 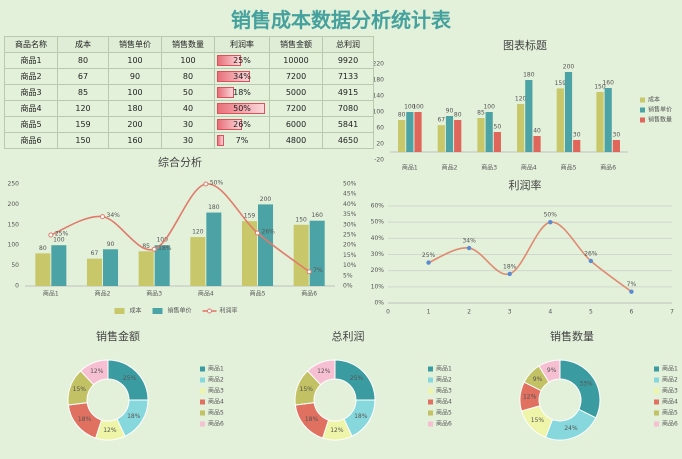 What do you see at coordinates (95, 253) in the screenshot?
I see `data-label: 67` at bounding box center [95, 253].